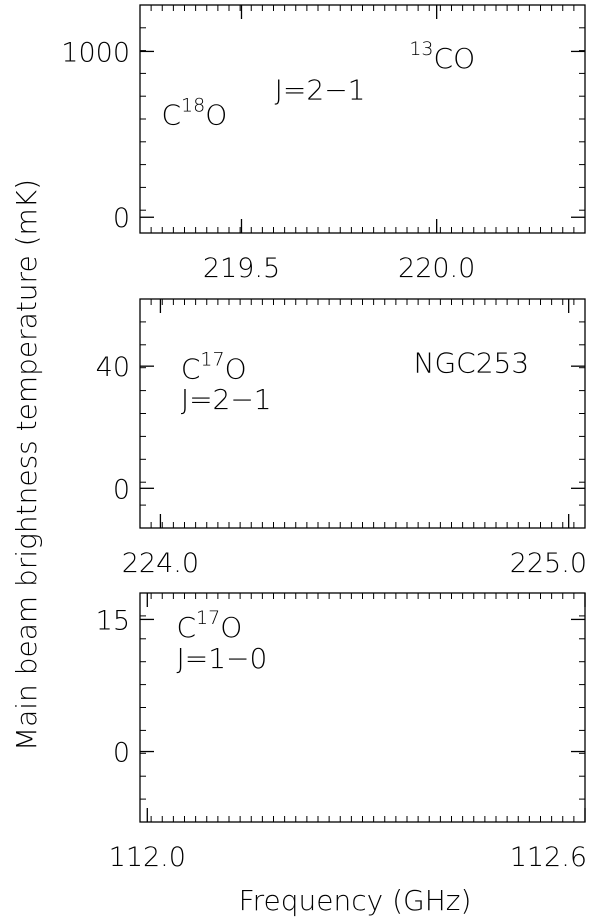 The height and width of the screenshot is (923, 600). What do you see at coordinates (221, 658) in the screenshot?
I see `annotation-transition: J=1−0` at bounding box center [221, 658].